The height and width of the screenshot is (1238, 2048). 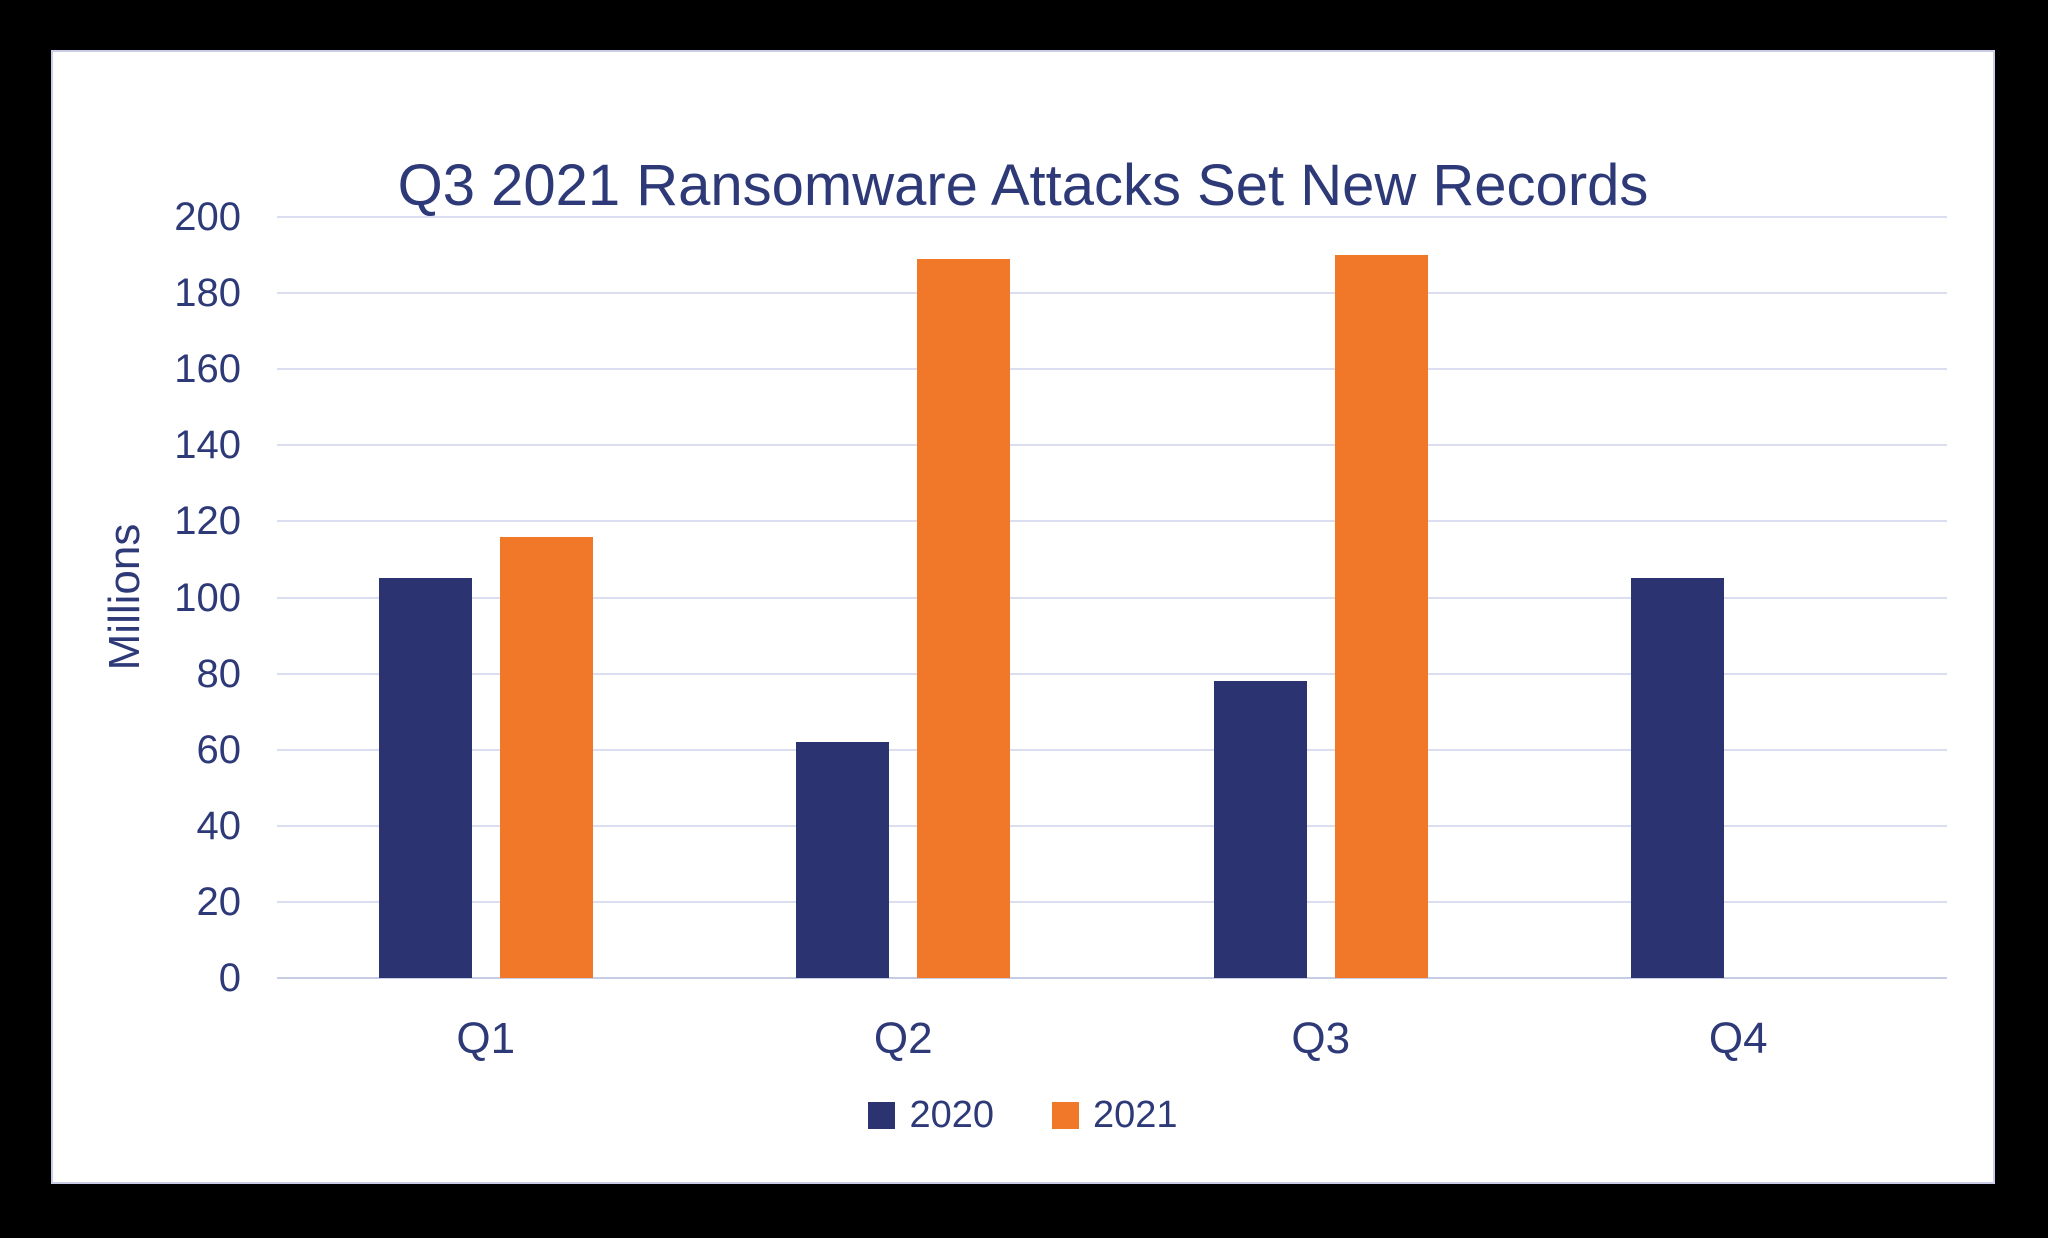 What do you see at coordinates (207, 445) in the screenshot?
I see `y-tick-label-140: 140` at bounding box center [207, 445].